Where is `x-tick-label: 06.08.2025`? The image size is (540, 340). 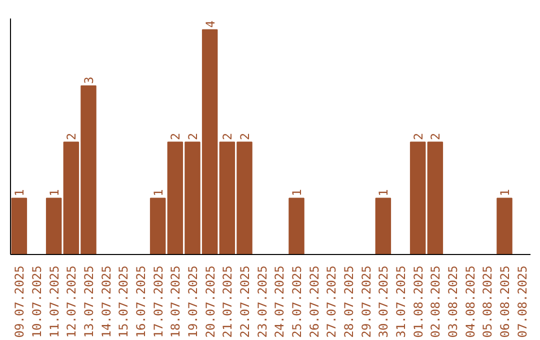 x-tick-label: 06.08.2025 is located at coordinates (505, 301).